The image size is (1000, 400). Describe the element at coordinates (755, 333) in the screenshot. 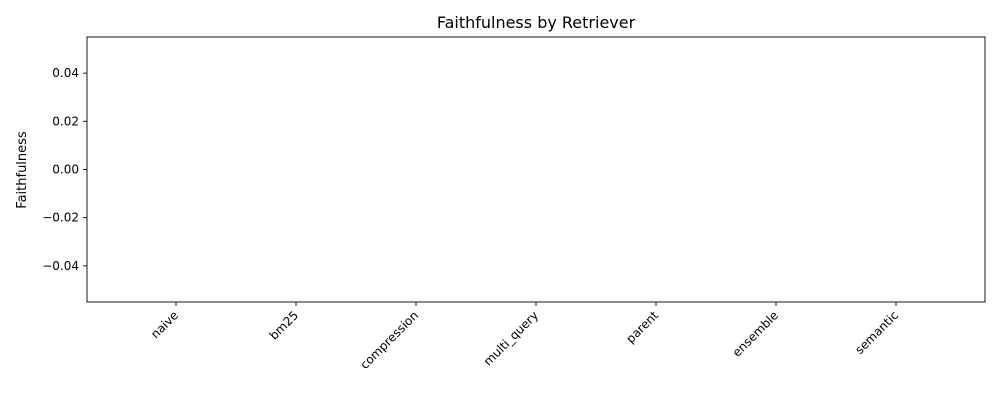

I see `x-tick-label: ensemble` at that location.